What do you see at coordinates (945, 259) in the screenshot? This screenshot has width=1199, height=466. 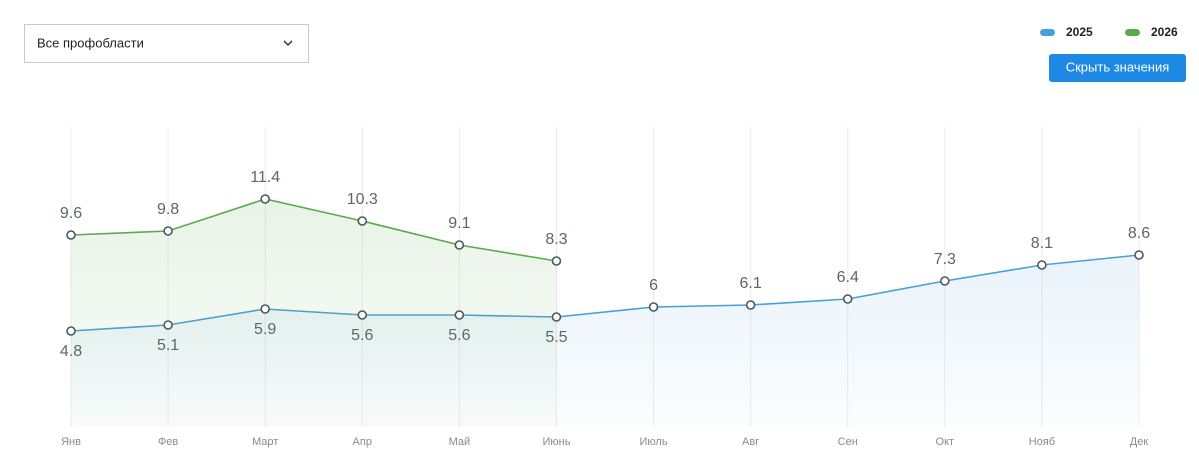 I see `value-label: 7.3` at bounding box center [945, 259].